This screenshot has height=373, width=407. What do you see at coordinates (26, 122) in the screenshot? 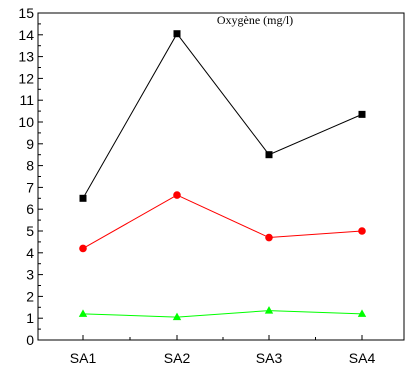
I see `y-tick-label: 10` at bounding box center [26, 122].